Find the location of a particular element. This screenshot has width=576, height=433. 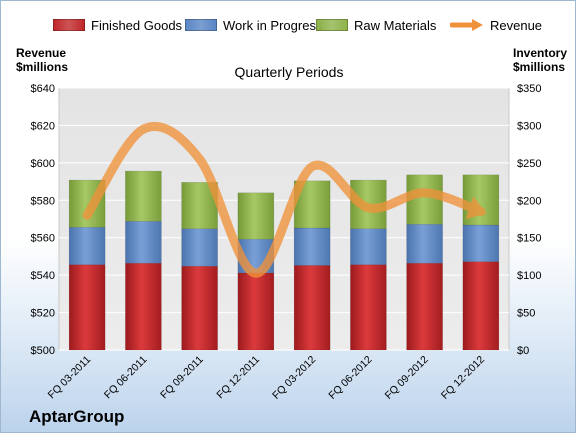

right-axis-title-line2: $millions is located at coordinates (538, 67).